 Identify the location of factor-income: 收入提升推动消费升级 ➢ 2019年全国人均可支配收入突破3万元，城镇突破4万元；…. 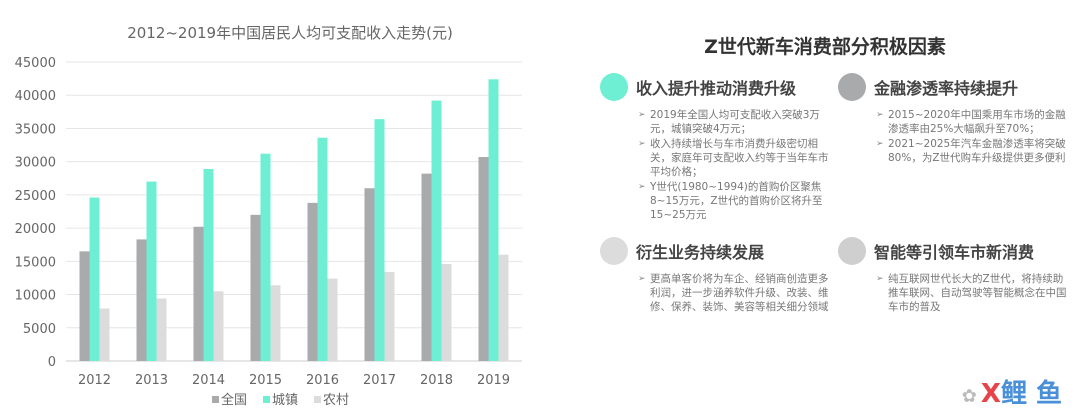
(717, 147).